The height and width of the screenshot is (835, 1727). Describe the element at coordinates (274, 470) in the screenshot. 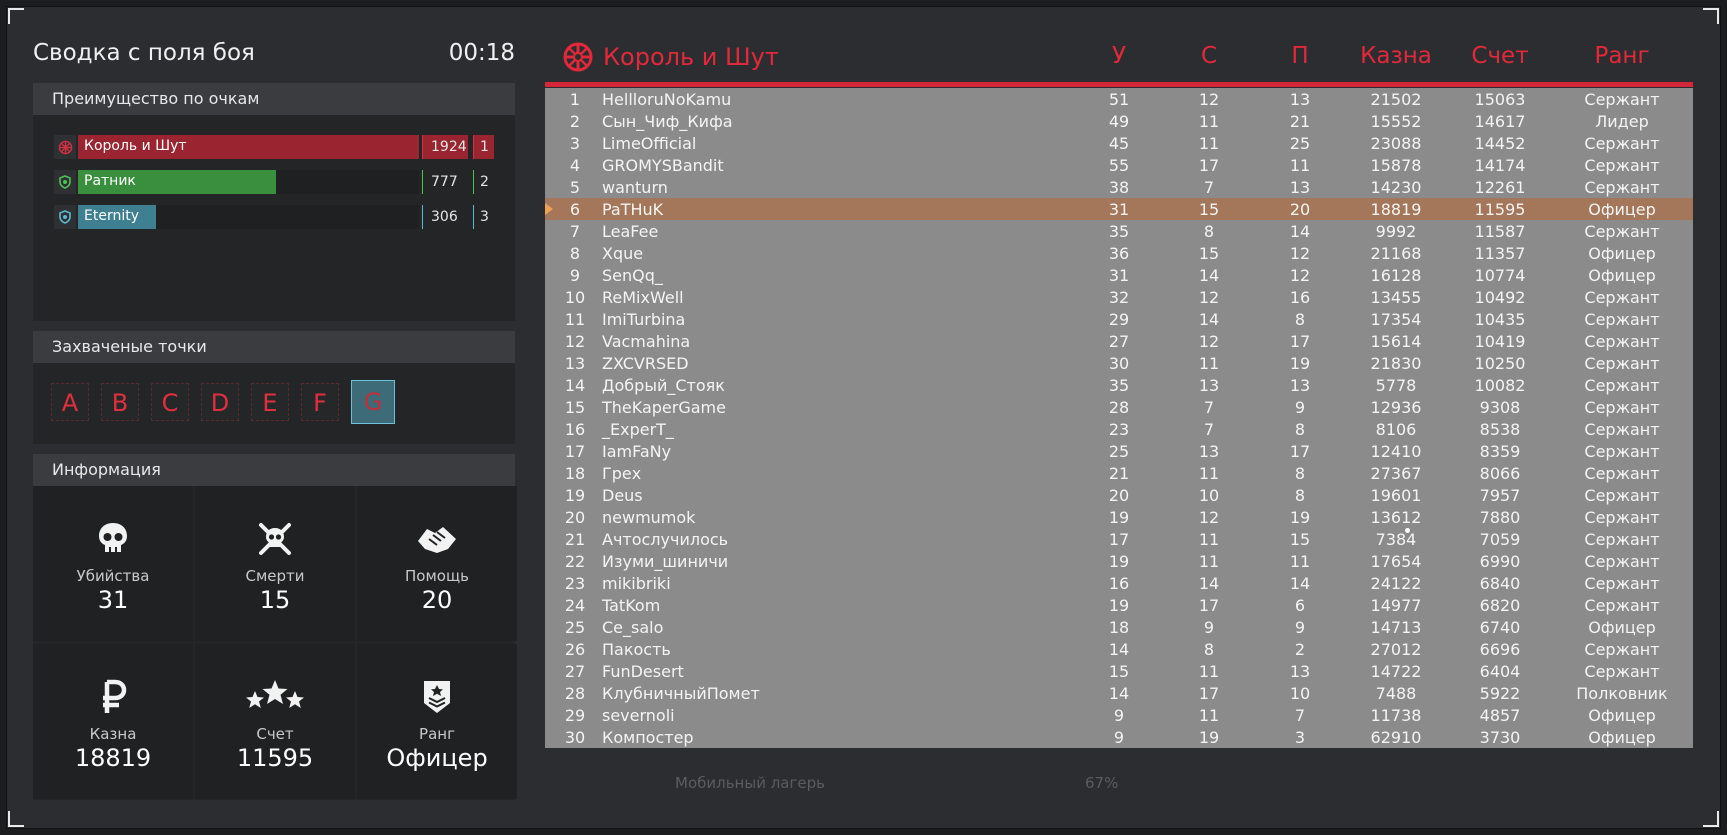

I see `info-panel-header: Информация` at that location.